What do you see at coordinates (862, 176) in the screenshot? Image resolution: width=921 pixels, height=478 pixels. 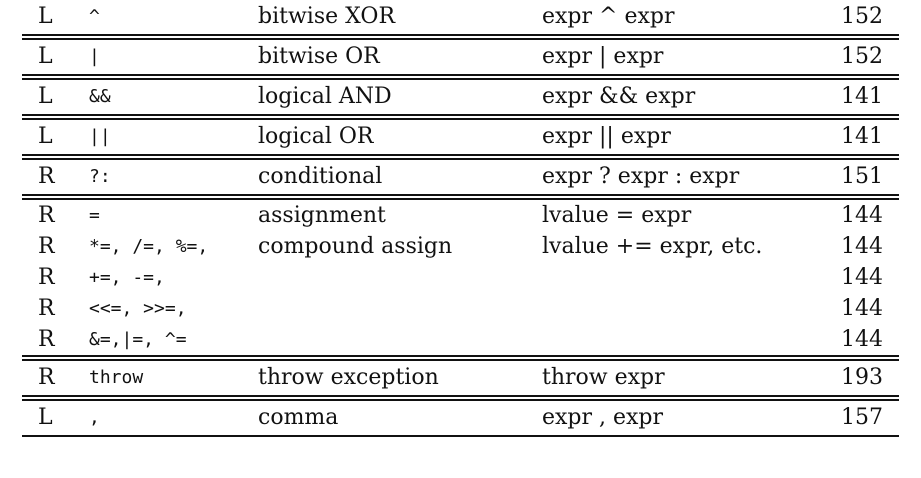 I see `page-number-cell: 151` at bounding box center [862, 176].